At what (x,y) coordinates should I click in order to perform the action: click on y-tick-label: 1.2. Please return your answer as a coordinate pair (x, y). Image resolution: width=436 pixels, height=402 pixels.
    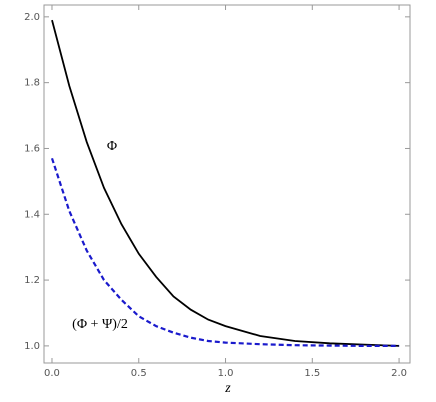
    Looking at the image, I should click on (32, 280).